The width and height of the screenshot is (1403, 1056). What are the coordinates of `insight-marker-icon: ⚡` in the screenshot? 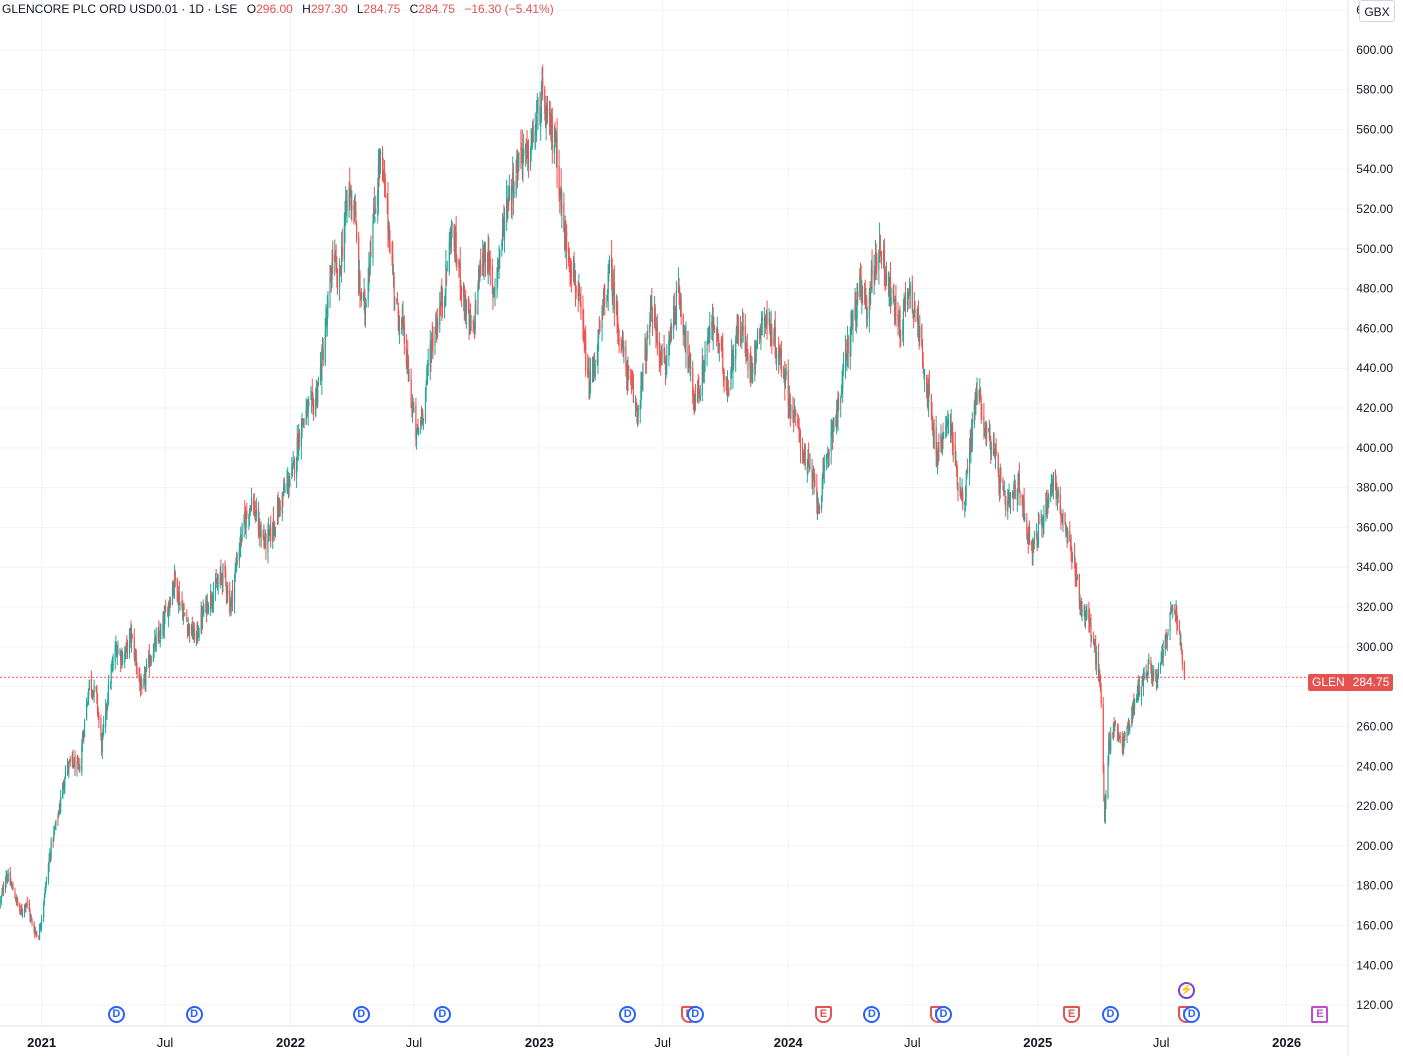 It's located at (1186, 990).